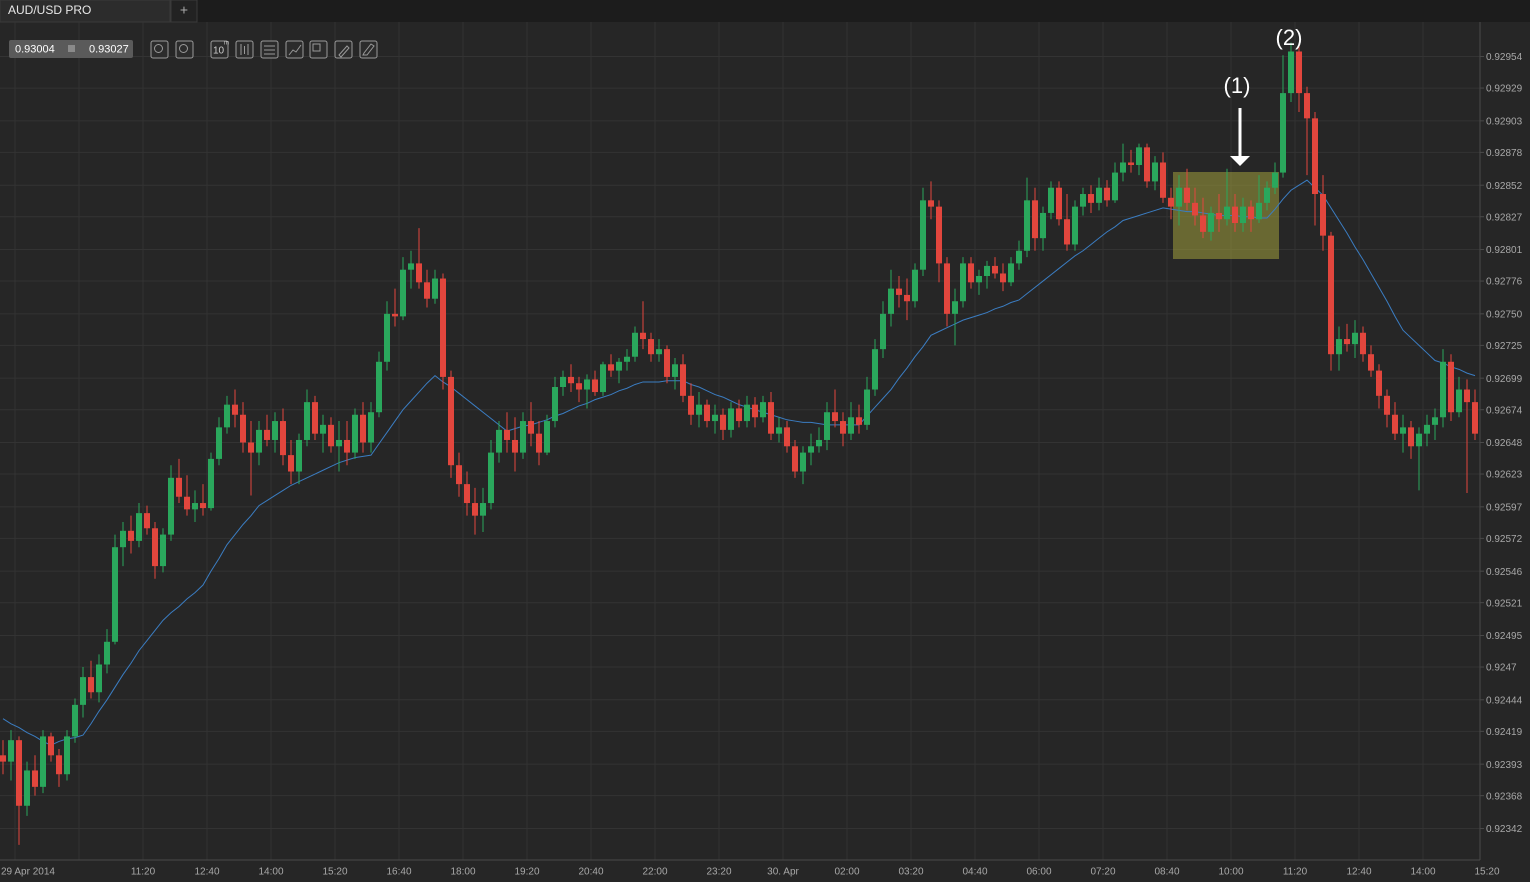 The height and width of the screenshot is (882, 1530). What do you see at coordinates (1289, 37) in the screenshot?
I see `annotation-label: (2)` at bounding box center [1289, 37].